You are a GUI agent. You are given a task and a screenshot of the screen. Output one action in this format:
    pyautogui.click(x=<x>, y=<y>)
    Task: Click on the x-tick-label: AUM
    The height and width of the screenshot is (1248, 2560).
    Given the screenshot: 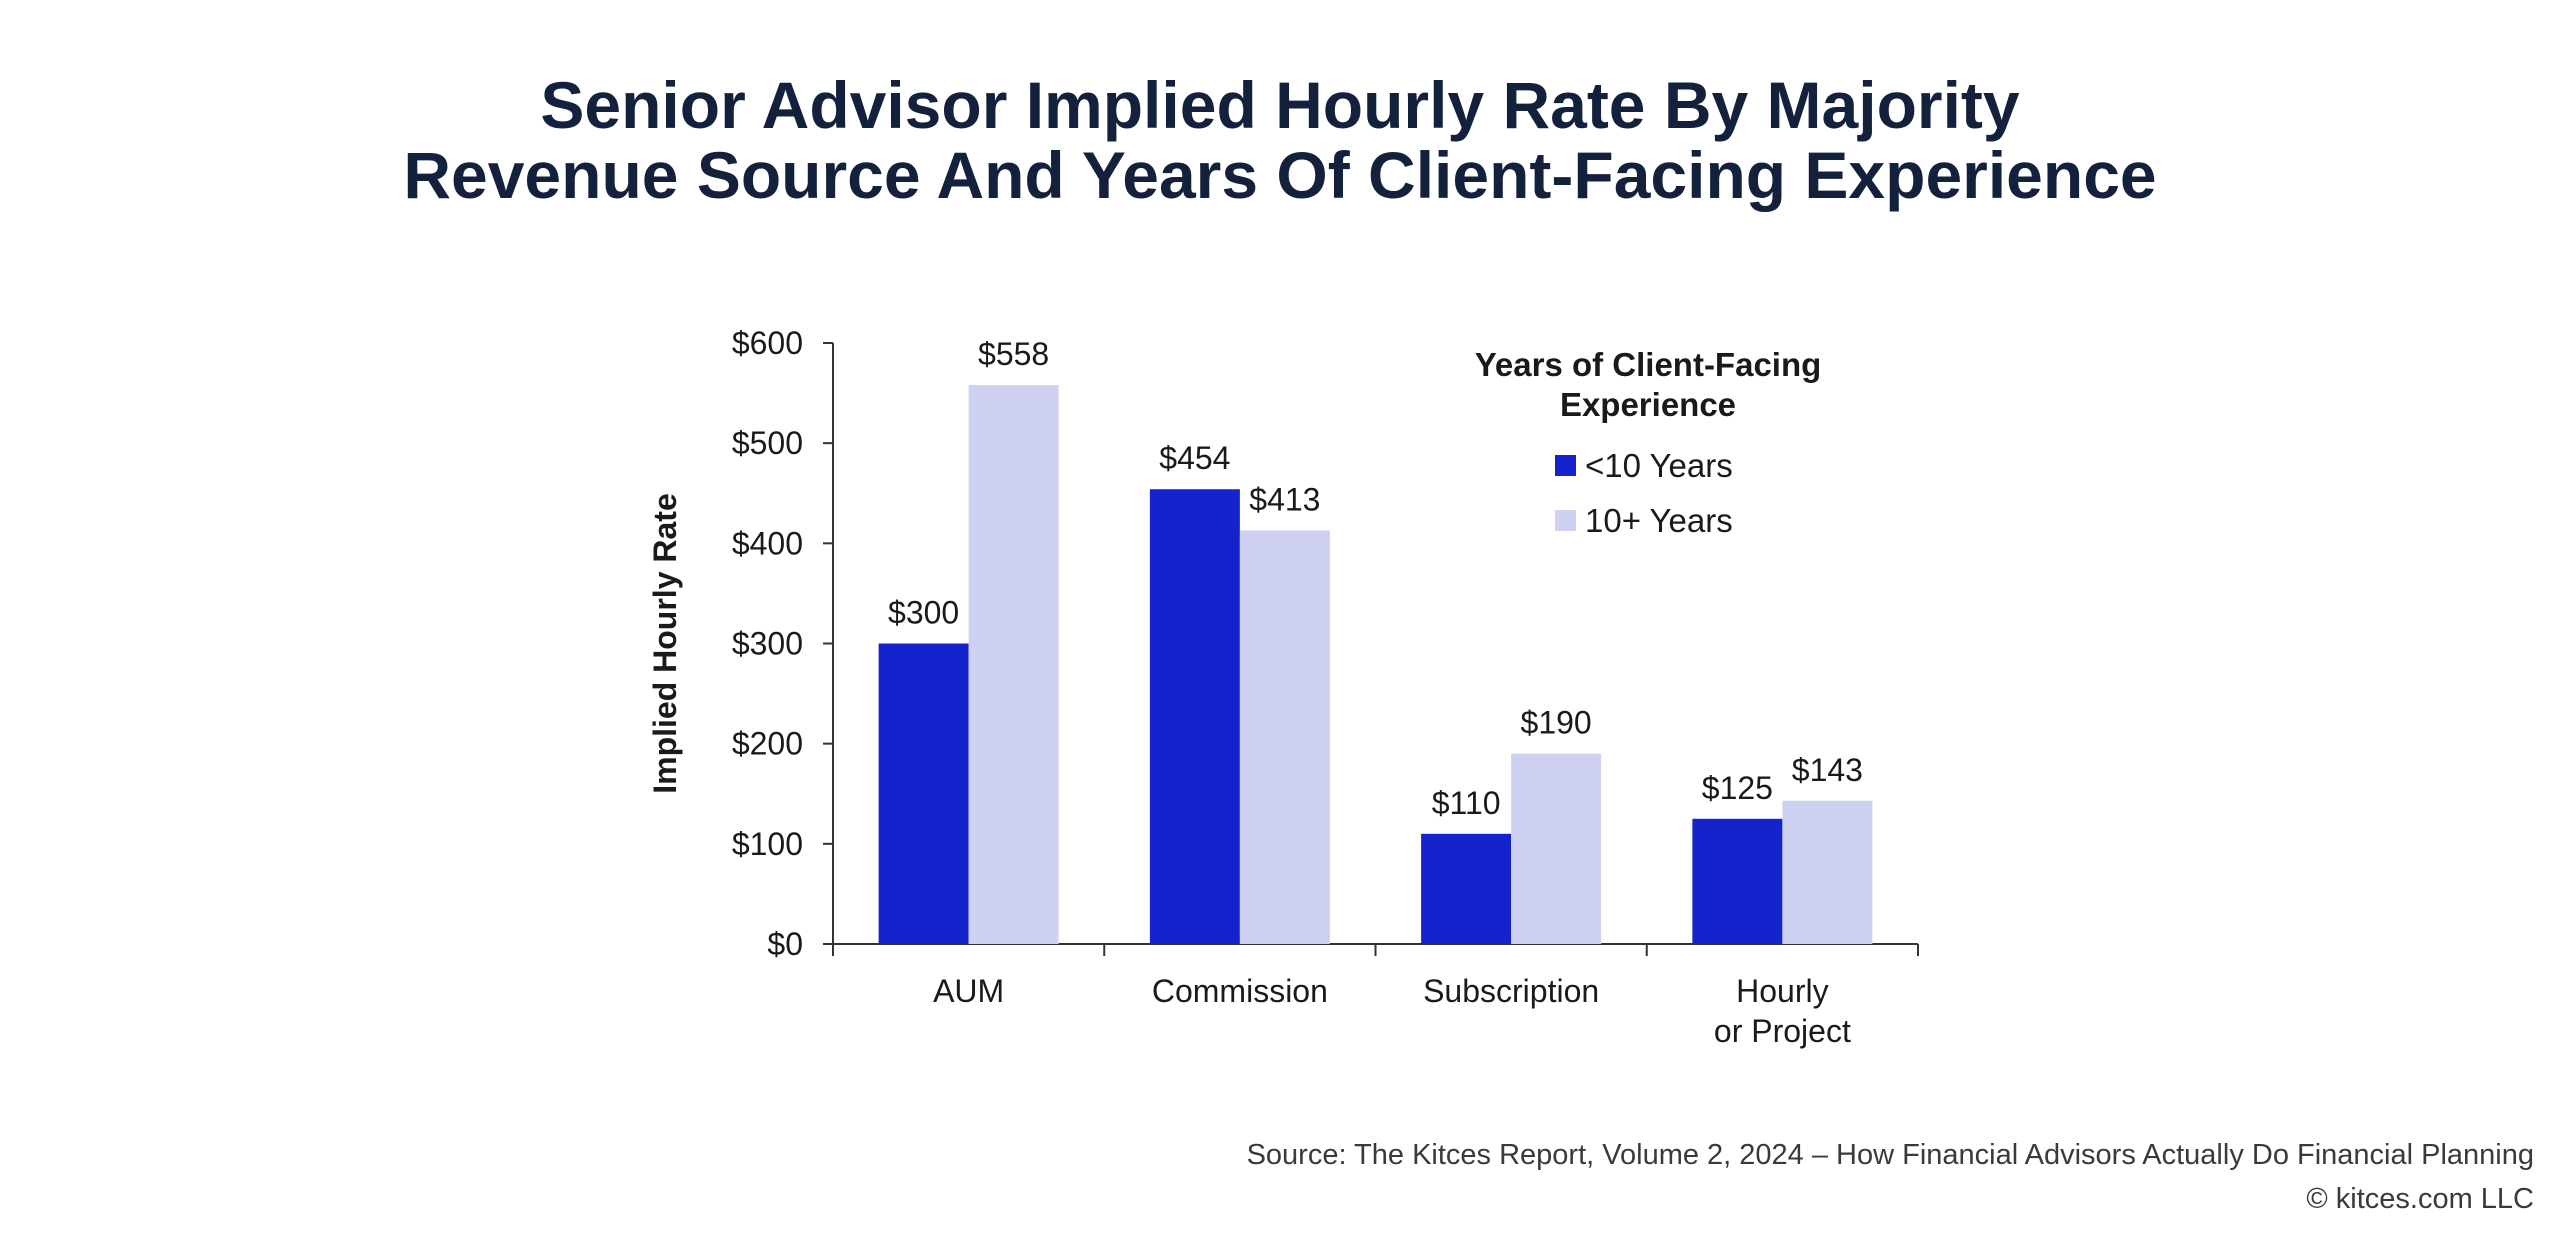 What is the action you would take?
    pyautogui.click(x=968, y=991)
    